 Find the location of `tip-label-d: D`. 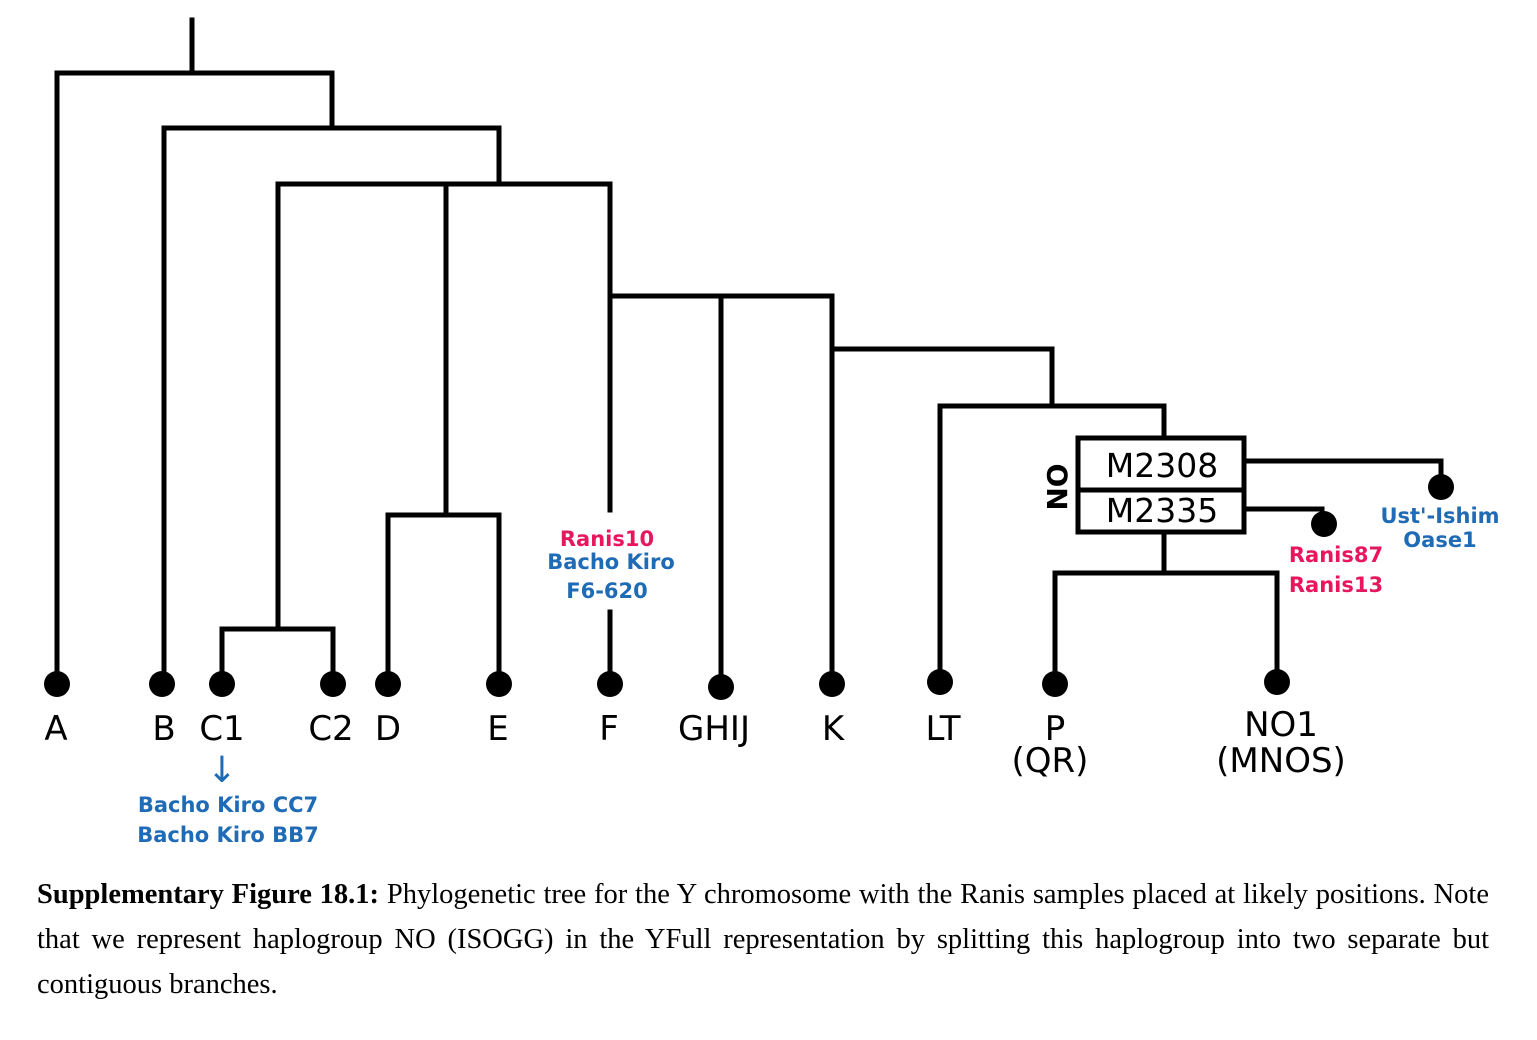

tip-label-d: D is located at coordinates (388, 729).